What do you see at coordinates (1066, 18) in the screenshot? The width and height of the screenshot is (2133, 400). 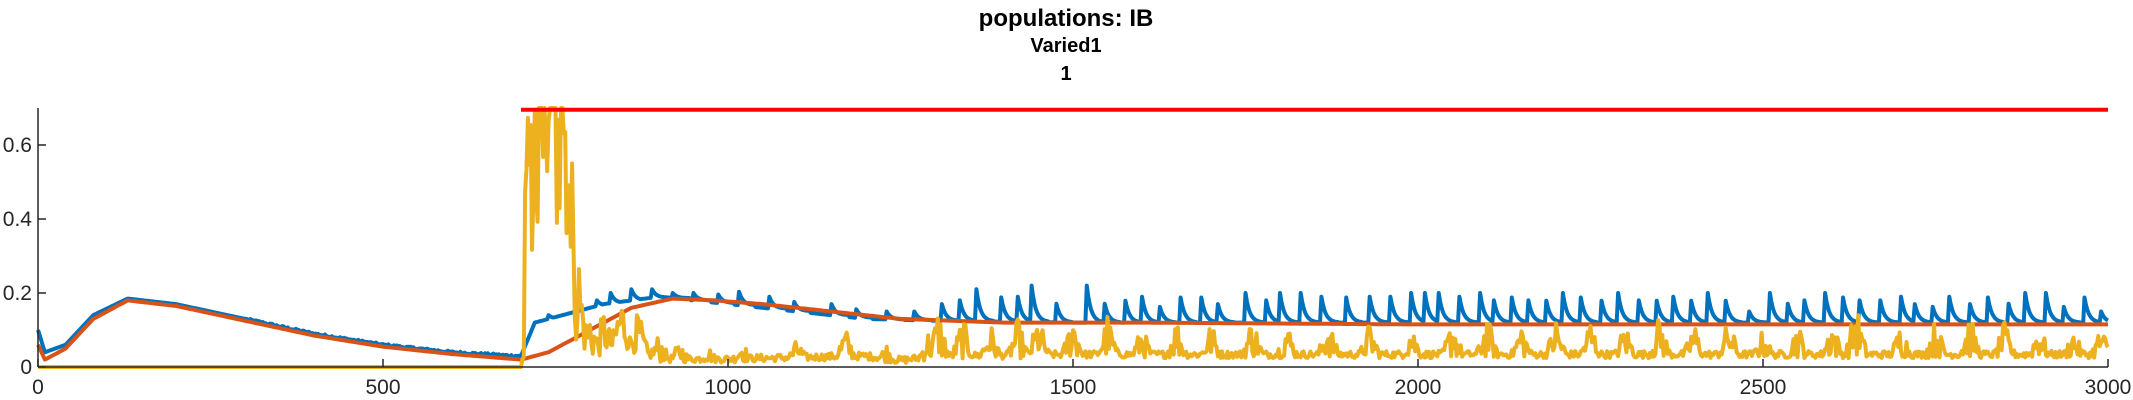 I see `chart-title-line-1: populations: IB` at bounding box center [1066, 18].